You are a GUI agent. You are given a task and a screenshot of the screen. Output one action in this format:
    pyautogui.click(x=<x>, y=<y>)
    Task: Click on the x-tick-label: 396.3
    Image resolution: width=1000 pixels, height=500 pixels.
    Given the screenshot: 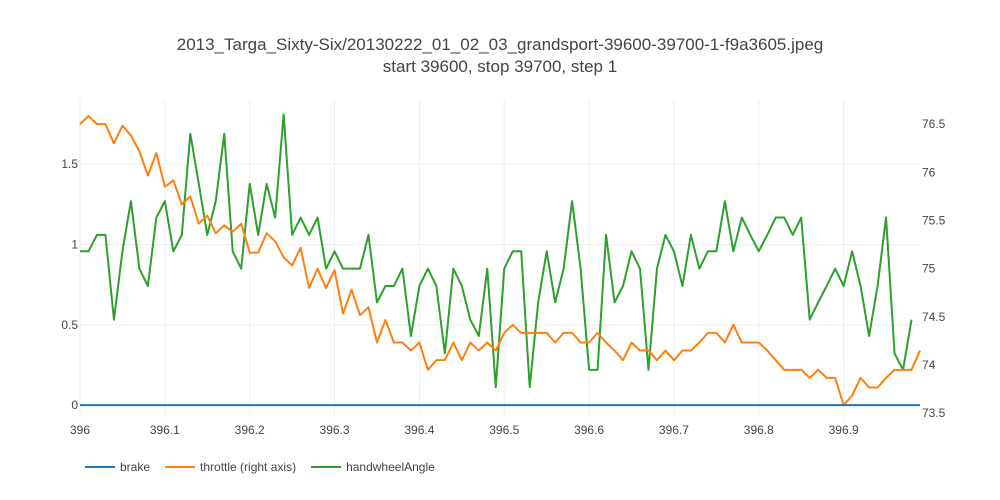 What is the action you would take?
    pyautogui.click(x=335, y=430)
    